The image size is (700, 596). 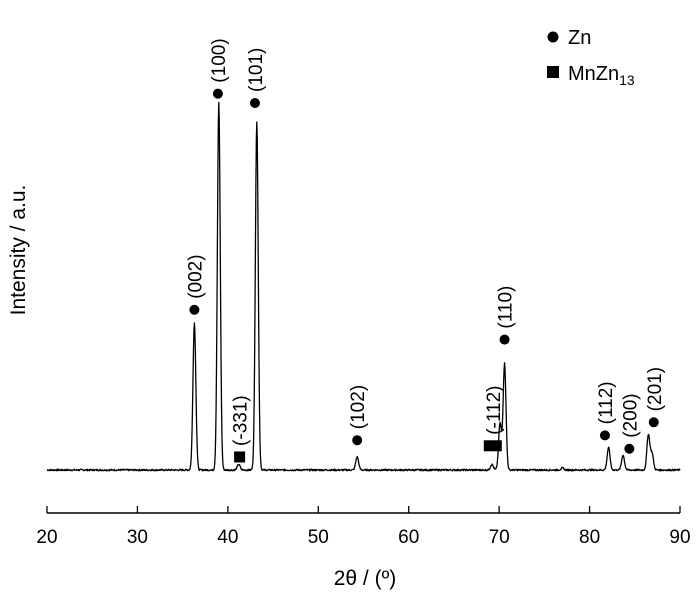 I want to click on legend-circle-marker, so click(x=553, y=37).